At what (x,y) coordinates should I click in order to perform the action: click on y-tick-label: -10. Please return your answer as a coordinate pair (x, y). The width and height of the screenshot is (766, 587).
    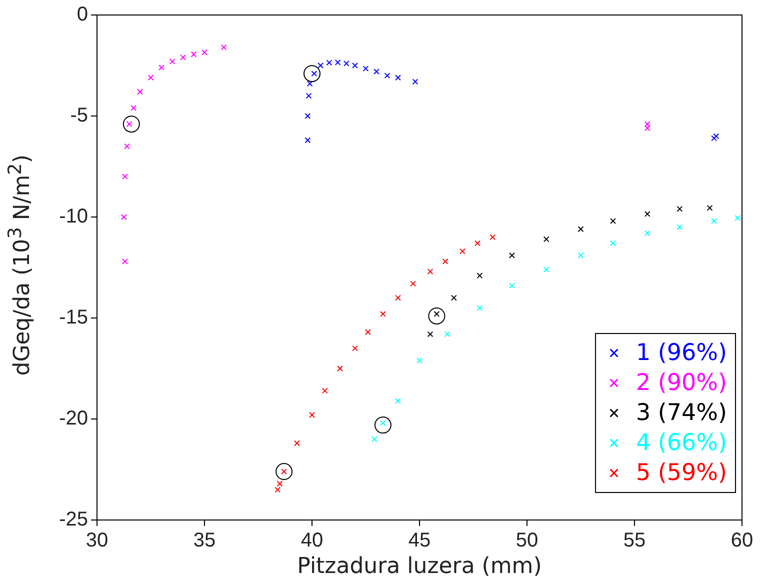
    Looking at the image, I should click on (73, 217).